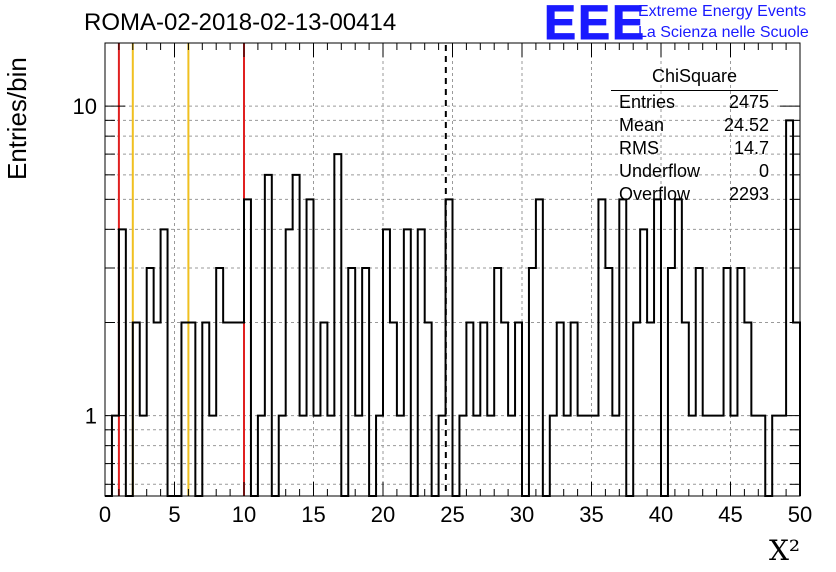 The width and height of the screenshot is (836, 572). Describe the element at coordinates (240, 22) in the screenshot. I see `chart-title: ROMA-02-2018-02-13-00414` at that location.